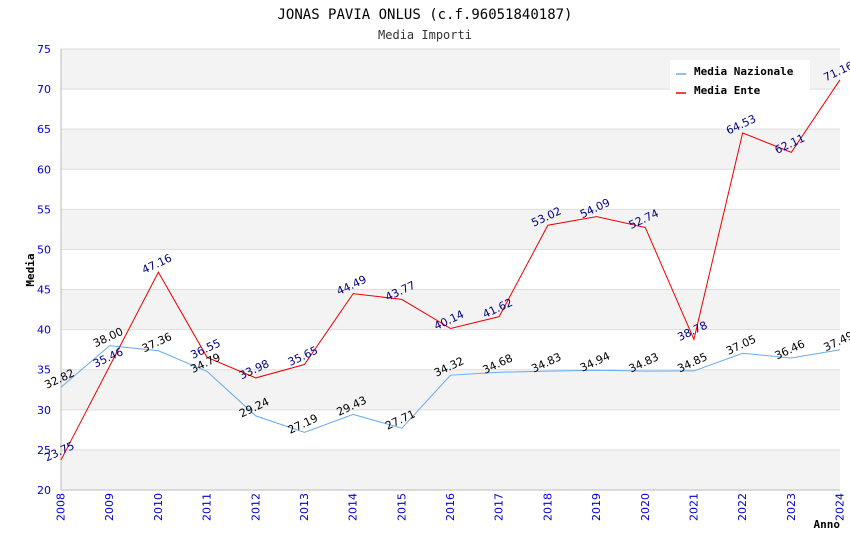 The width and height of the screenshot is (850, 550). Describe the element at coordinates (44, 169) in the screenshot. I see `y-tick-label: 60` at that location.